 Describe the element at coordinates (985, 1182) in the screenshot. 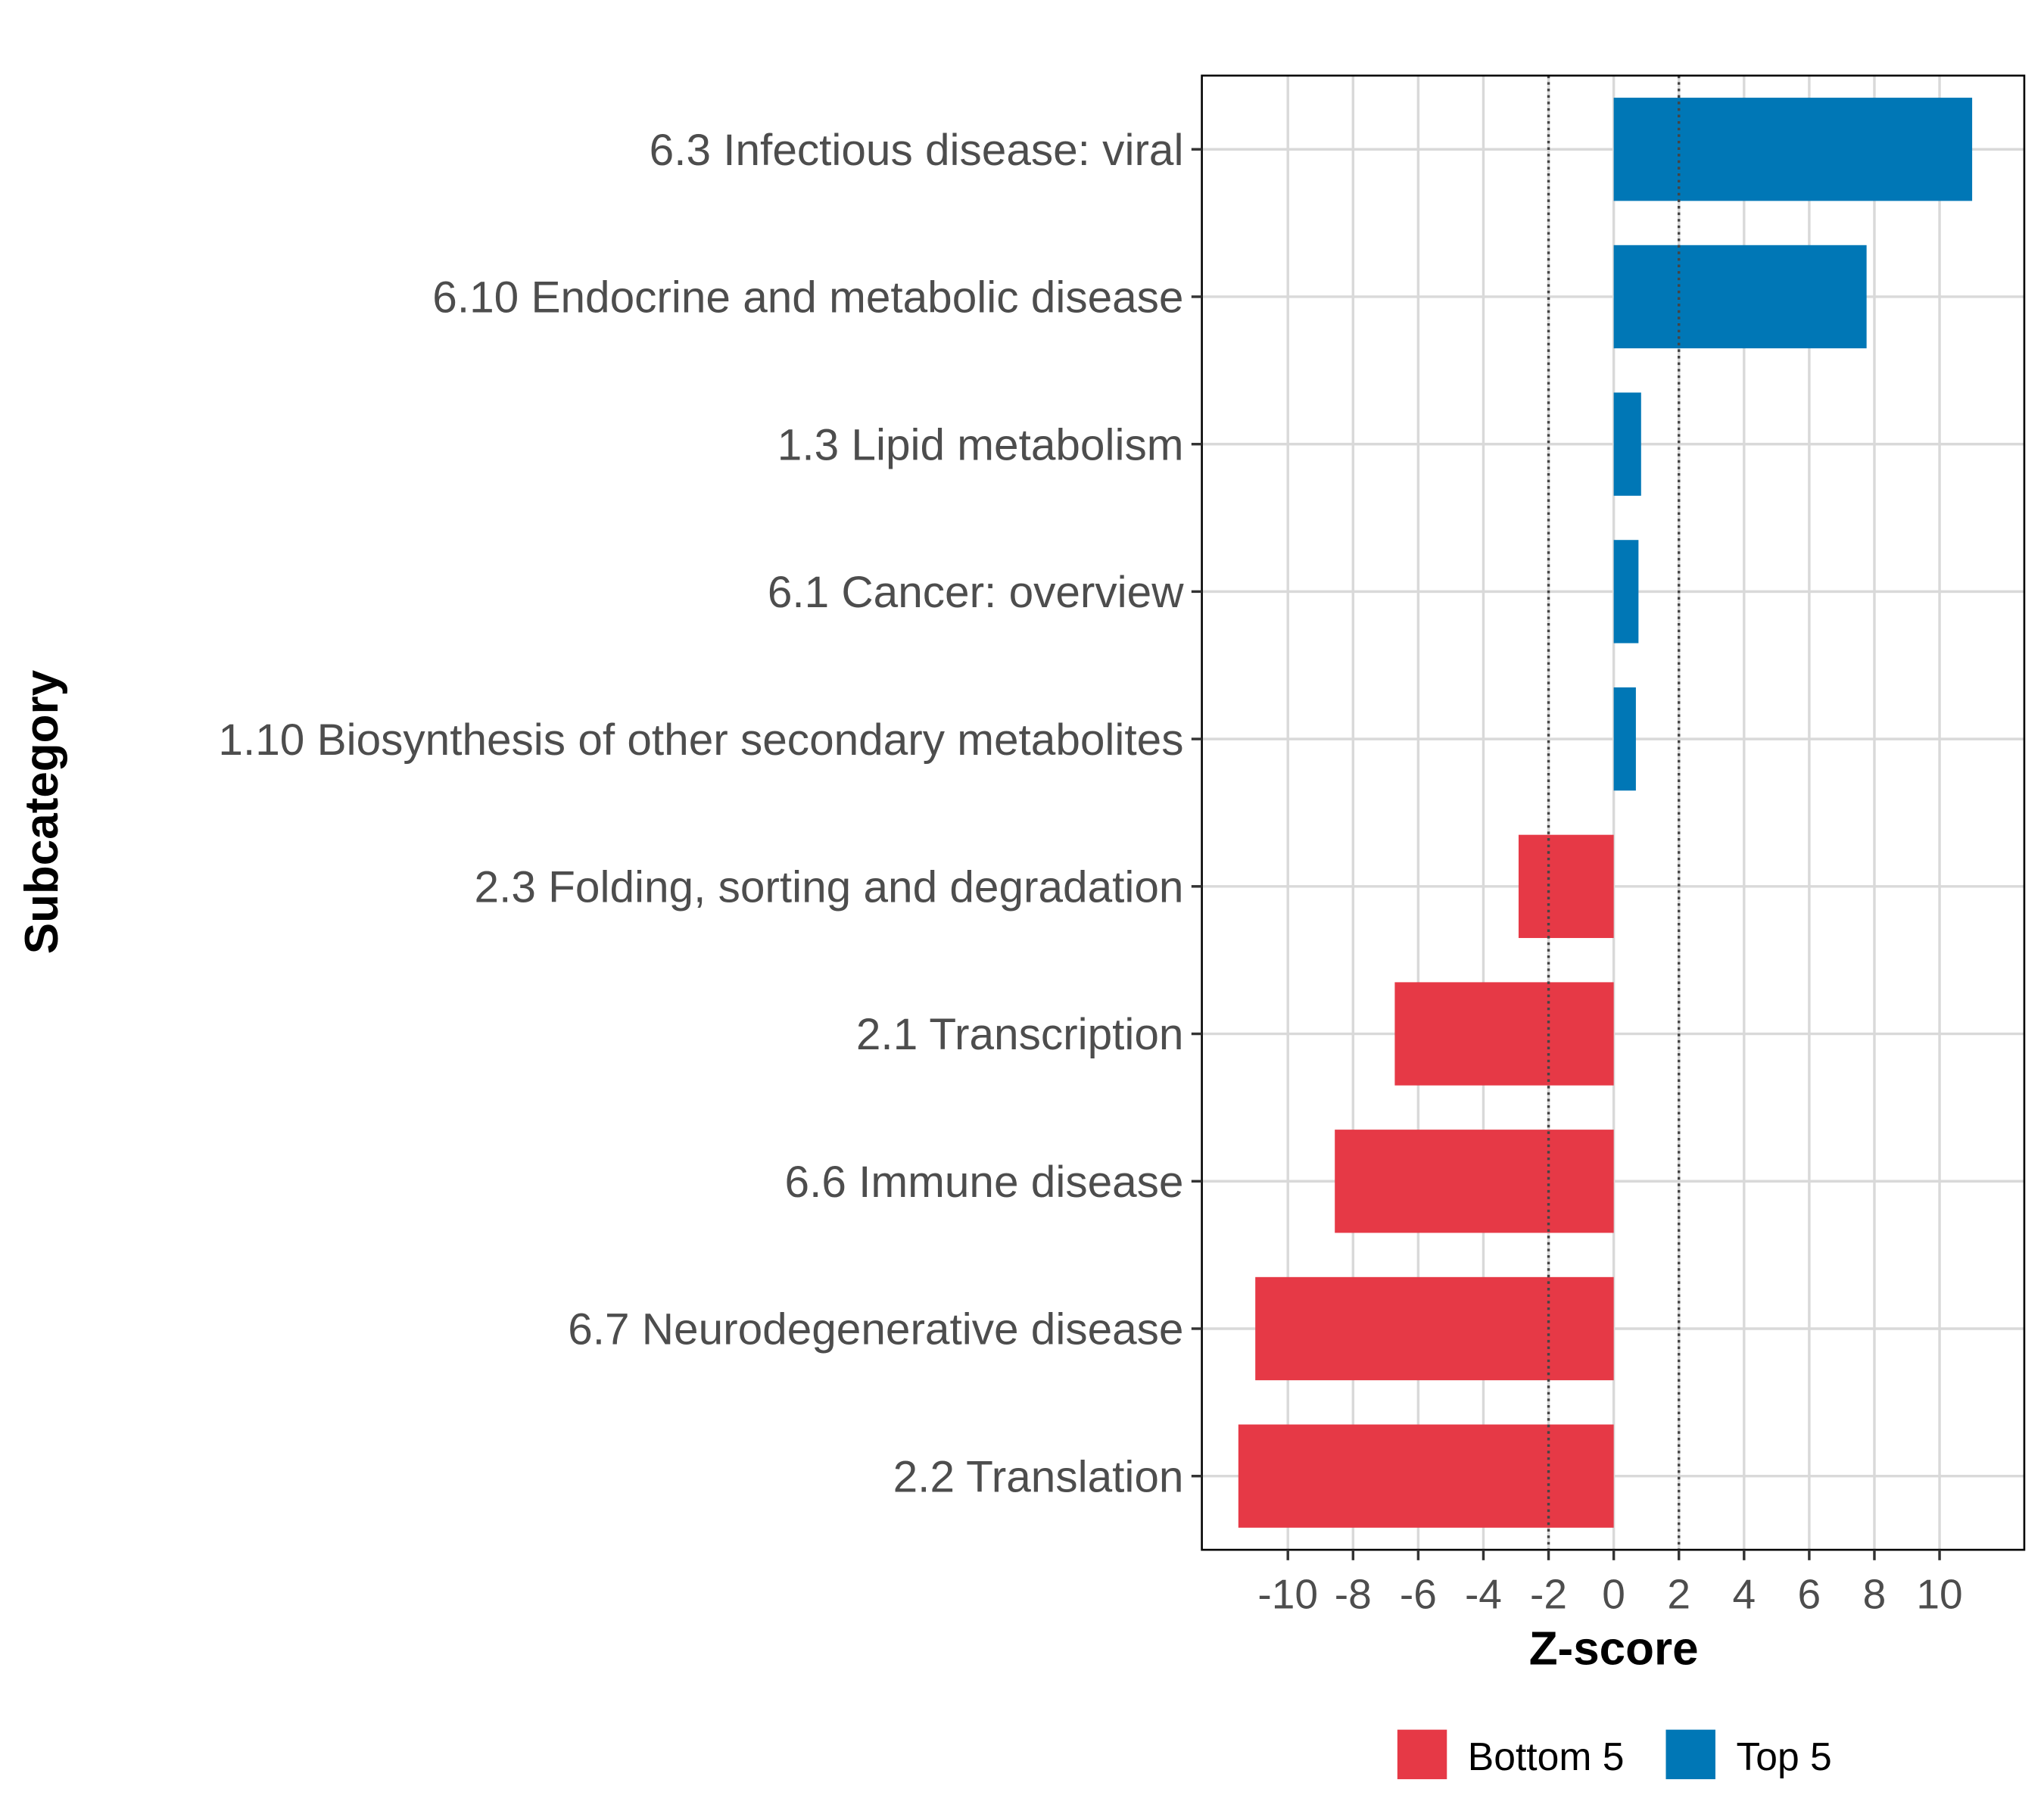

I see `y-tick-label: 6.6 Immune disease` at that location.